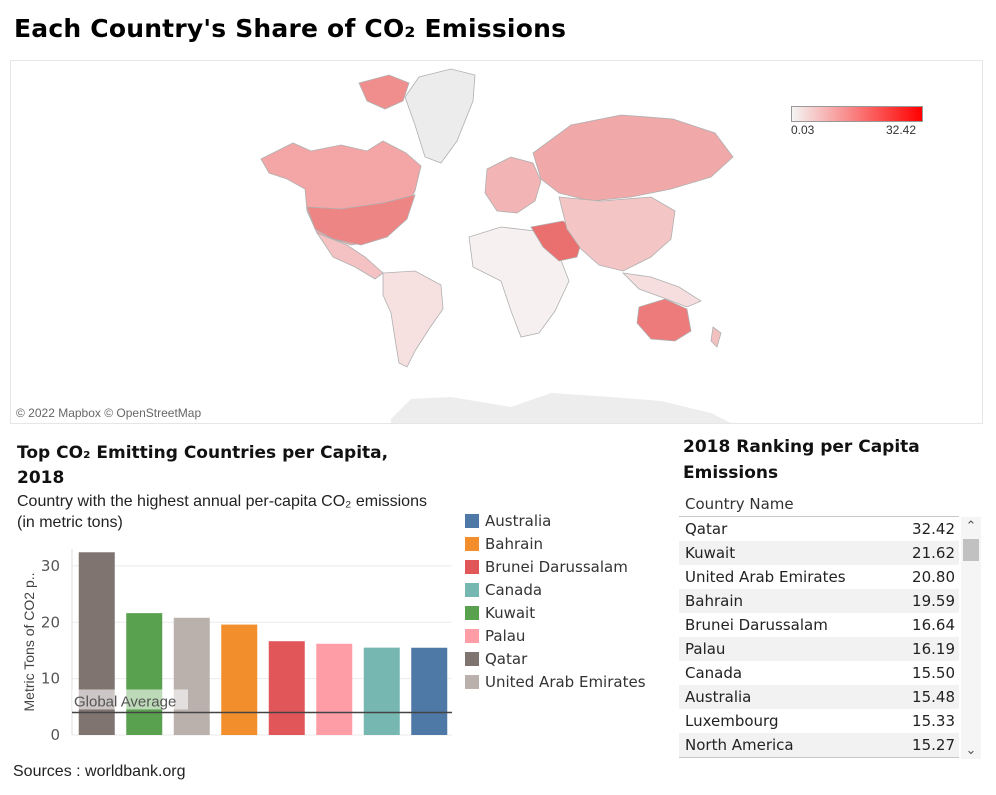  What do you see at coordinates (971, 749) in the screenshot?
I see `scroll-down-icon: ⌄` at bounding box center [971, 749].